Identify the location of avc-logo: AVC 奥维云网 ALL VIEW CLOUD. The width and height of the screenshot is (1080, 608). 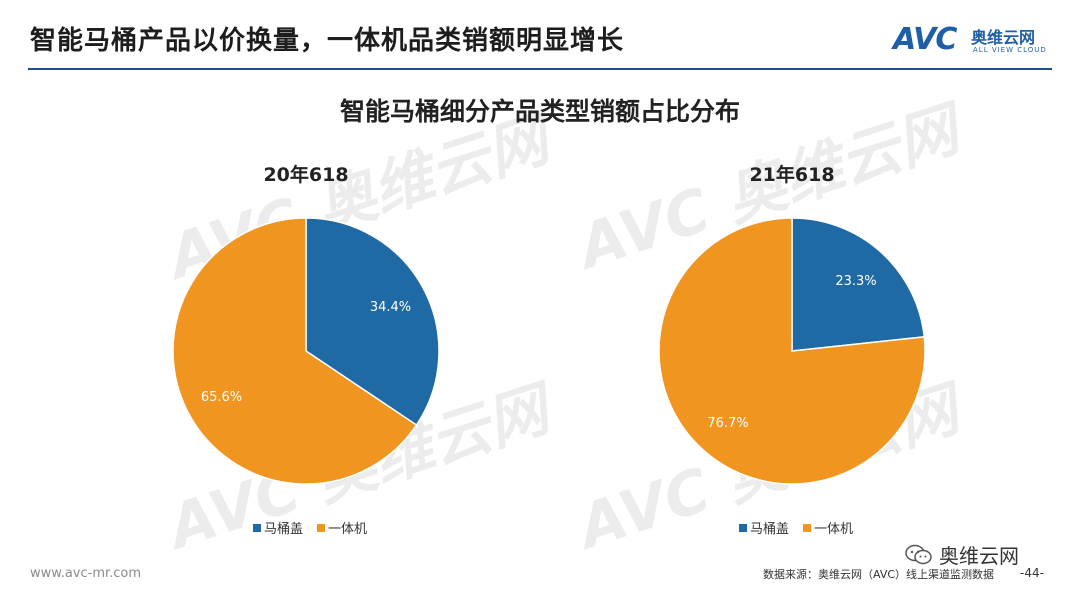
(975, 41).